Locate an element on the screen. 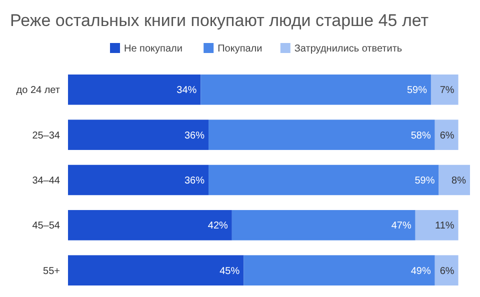 The image size is (480, 297). y-tick-label: 45–54 is located at coordinates (46, 226).